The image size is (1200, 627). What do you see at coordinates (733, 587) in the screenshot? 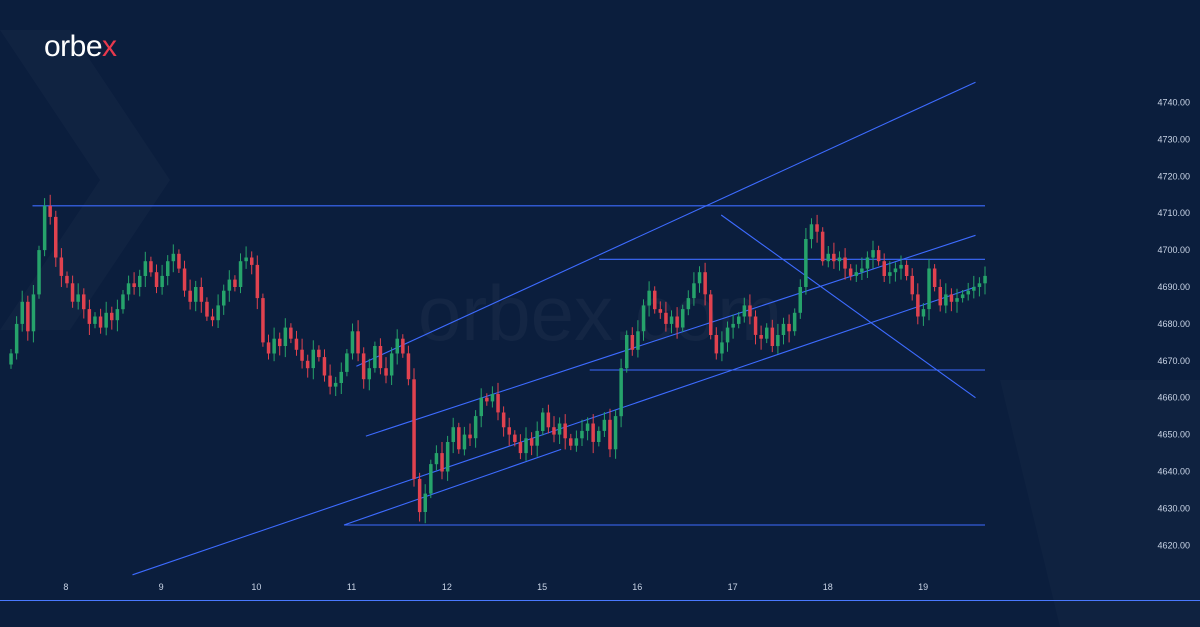
I see `date-tick-label: 17` at bounding box center [733, 587].